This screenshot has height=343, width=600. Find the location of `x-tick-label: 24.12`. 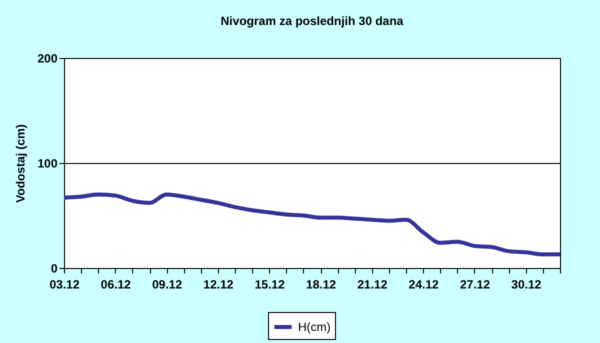

x-tick-label: 24.12 is located at coordinates (424, 285).